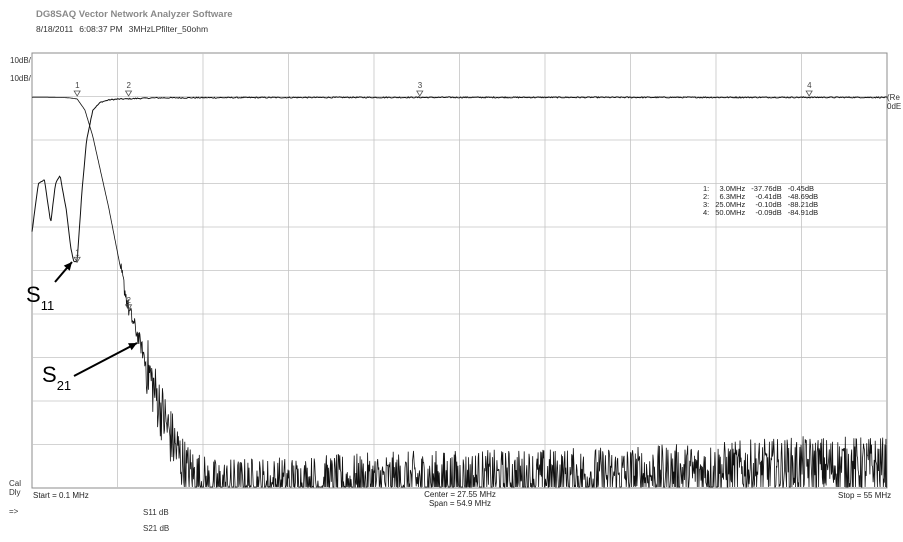 This screenshot has height=542, width=903. Describe the element at coordinates (768, 196) in the screenshot. I see `marker-row-s11: -0.41dB` at that location.